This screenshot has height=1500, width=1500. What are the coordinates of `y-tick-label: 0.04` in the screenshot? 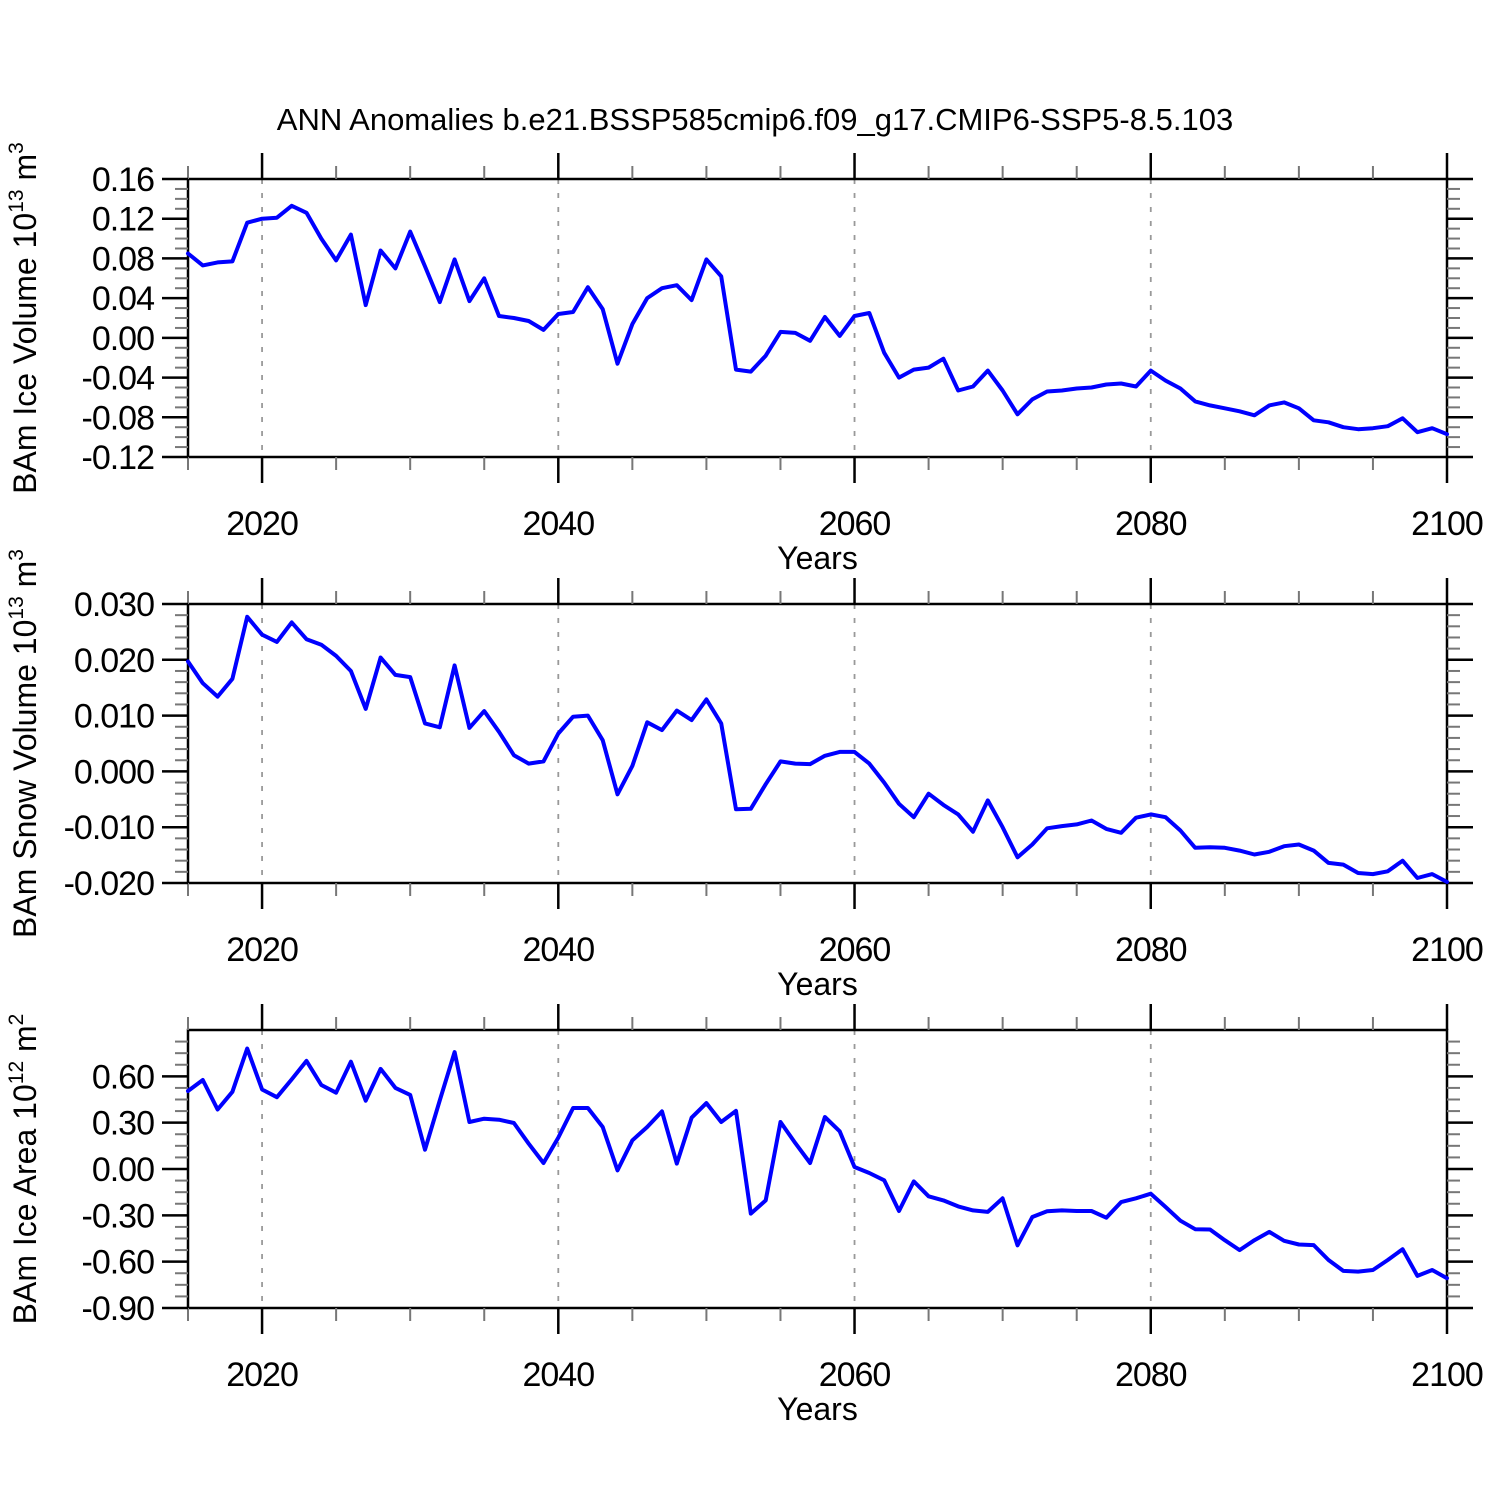 It's located at (123, 299).